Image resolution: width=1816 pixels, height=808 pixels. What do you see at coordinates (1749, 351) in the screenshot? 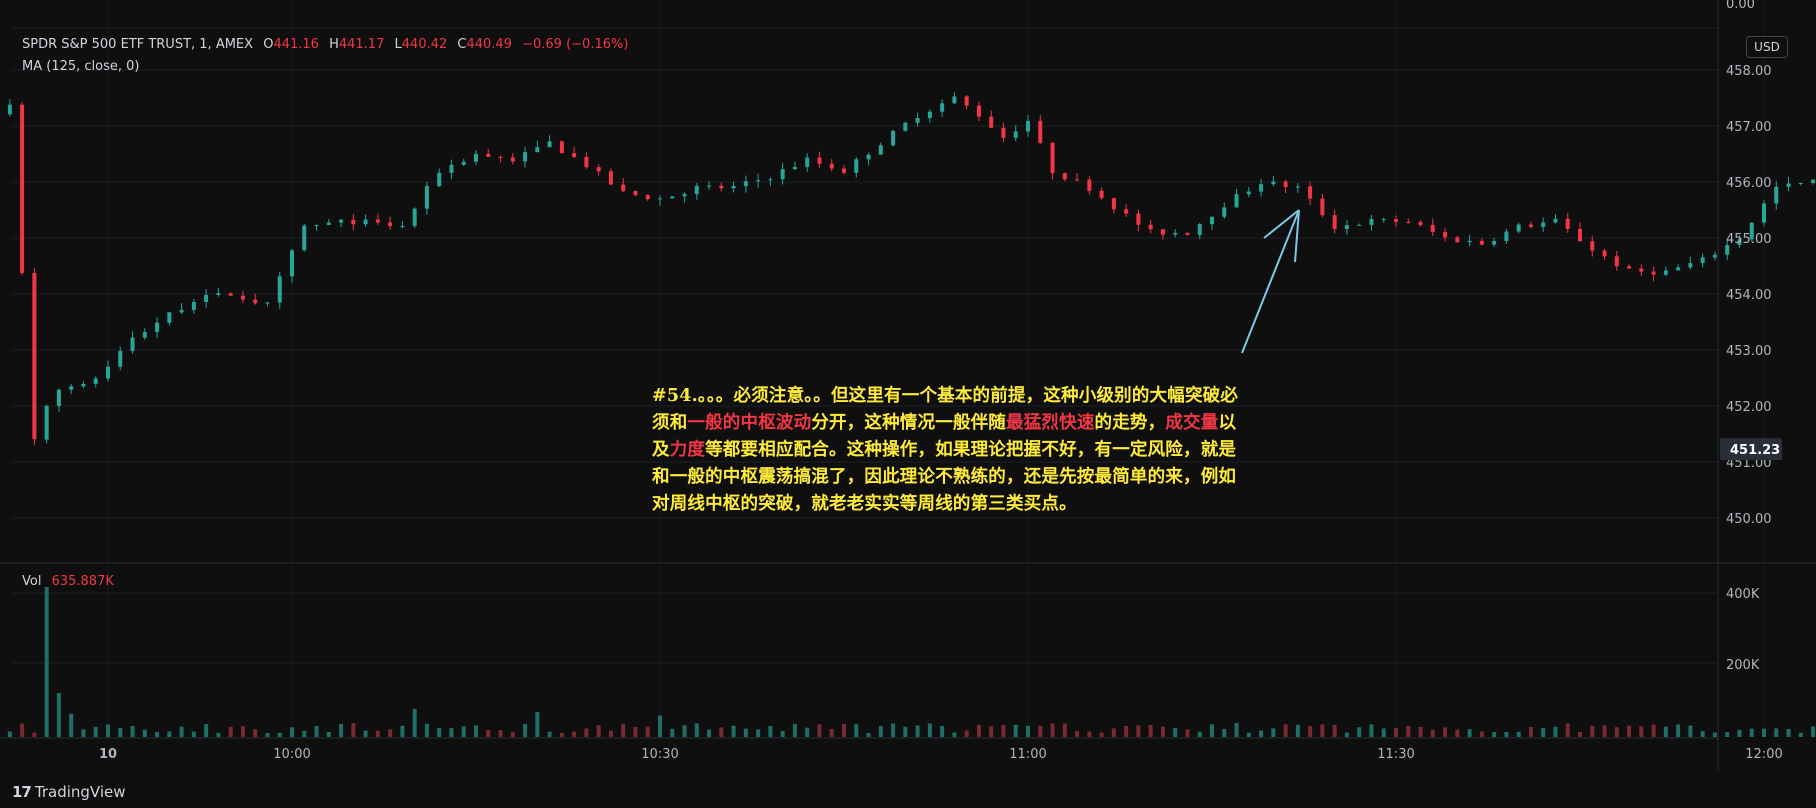
I see `price-tick-label: 453.00` at bounding box center [1749, 351].